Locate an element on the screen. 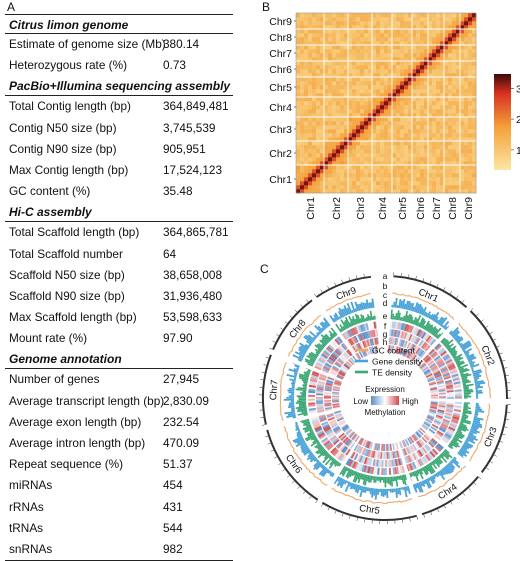 This screenshot has height=561, width=520. heatmap-y-tick-label: Chr4 is located at coordinates (280, 108).